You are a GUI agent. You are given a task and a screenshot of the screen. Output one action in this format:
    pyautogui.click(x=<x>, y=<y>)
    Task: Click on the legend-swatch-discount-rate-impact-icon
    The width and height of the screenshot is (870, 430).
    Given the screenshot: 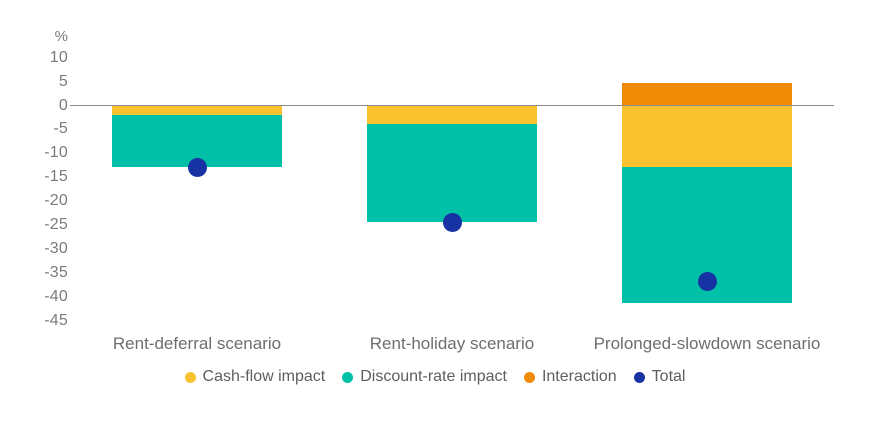 What is the action you would take?
    pyautogui.click(x=348, y=377)
    